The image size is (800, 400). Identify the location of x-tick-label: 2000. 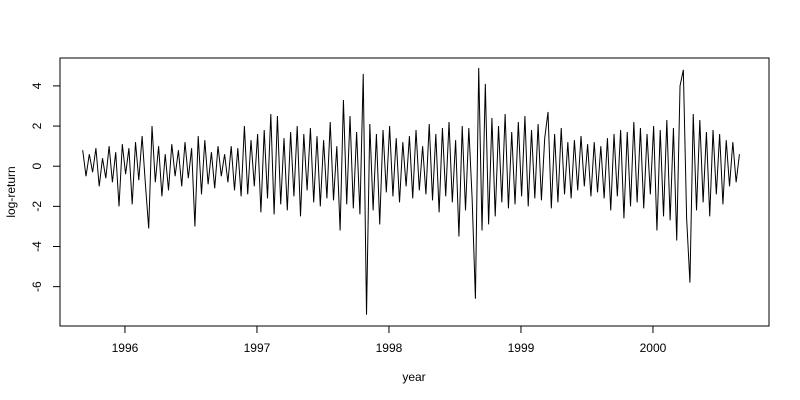
(653, 348).